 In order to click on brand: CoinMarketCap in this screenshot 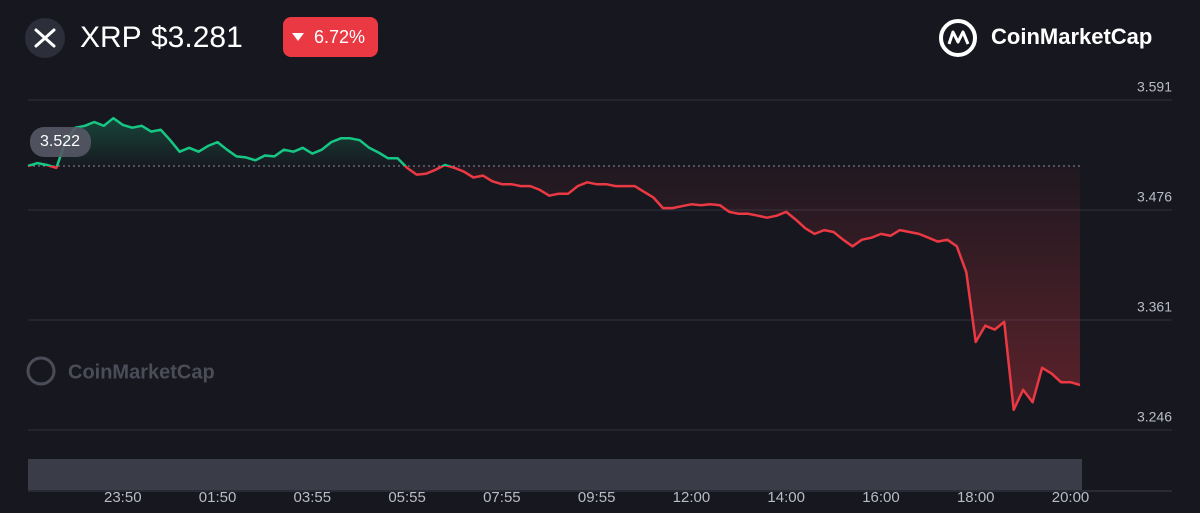, I will do `click(1071, 36)`.